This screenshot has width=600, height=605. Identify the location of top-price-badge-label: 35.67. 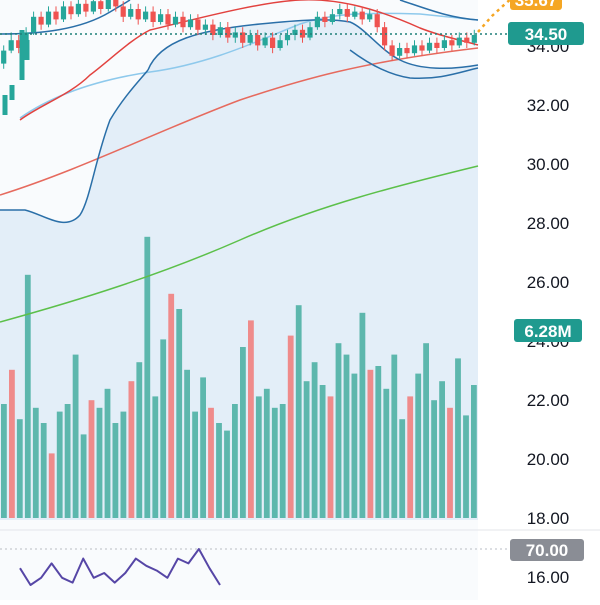
(536, 5).